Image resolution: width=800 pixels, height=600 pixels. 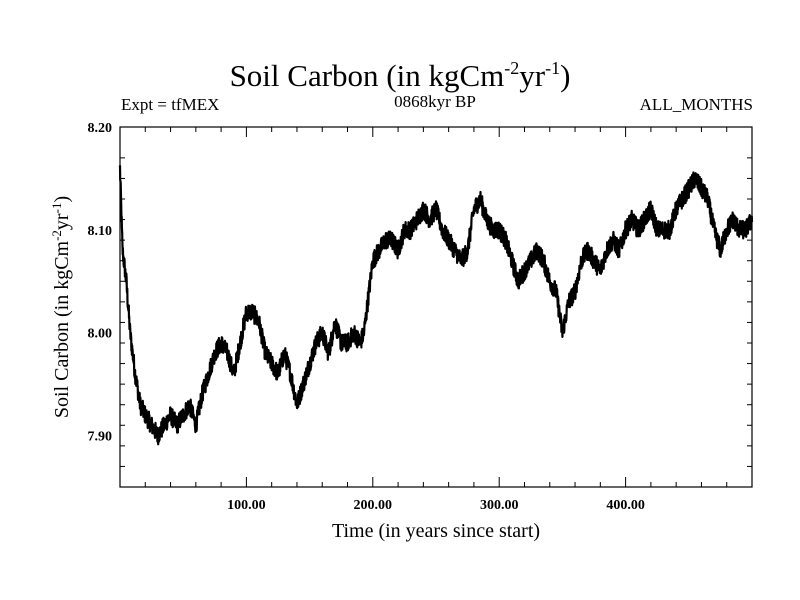 What do you see at coordinates (100, 128) in the screenshot?
I see `y-tick-label: 8.20` at bounding box center [100, 128].